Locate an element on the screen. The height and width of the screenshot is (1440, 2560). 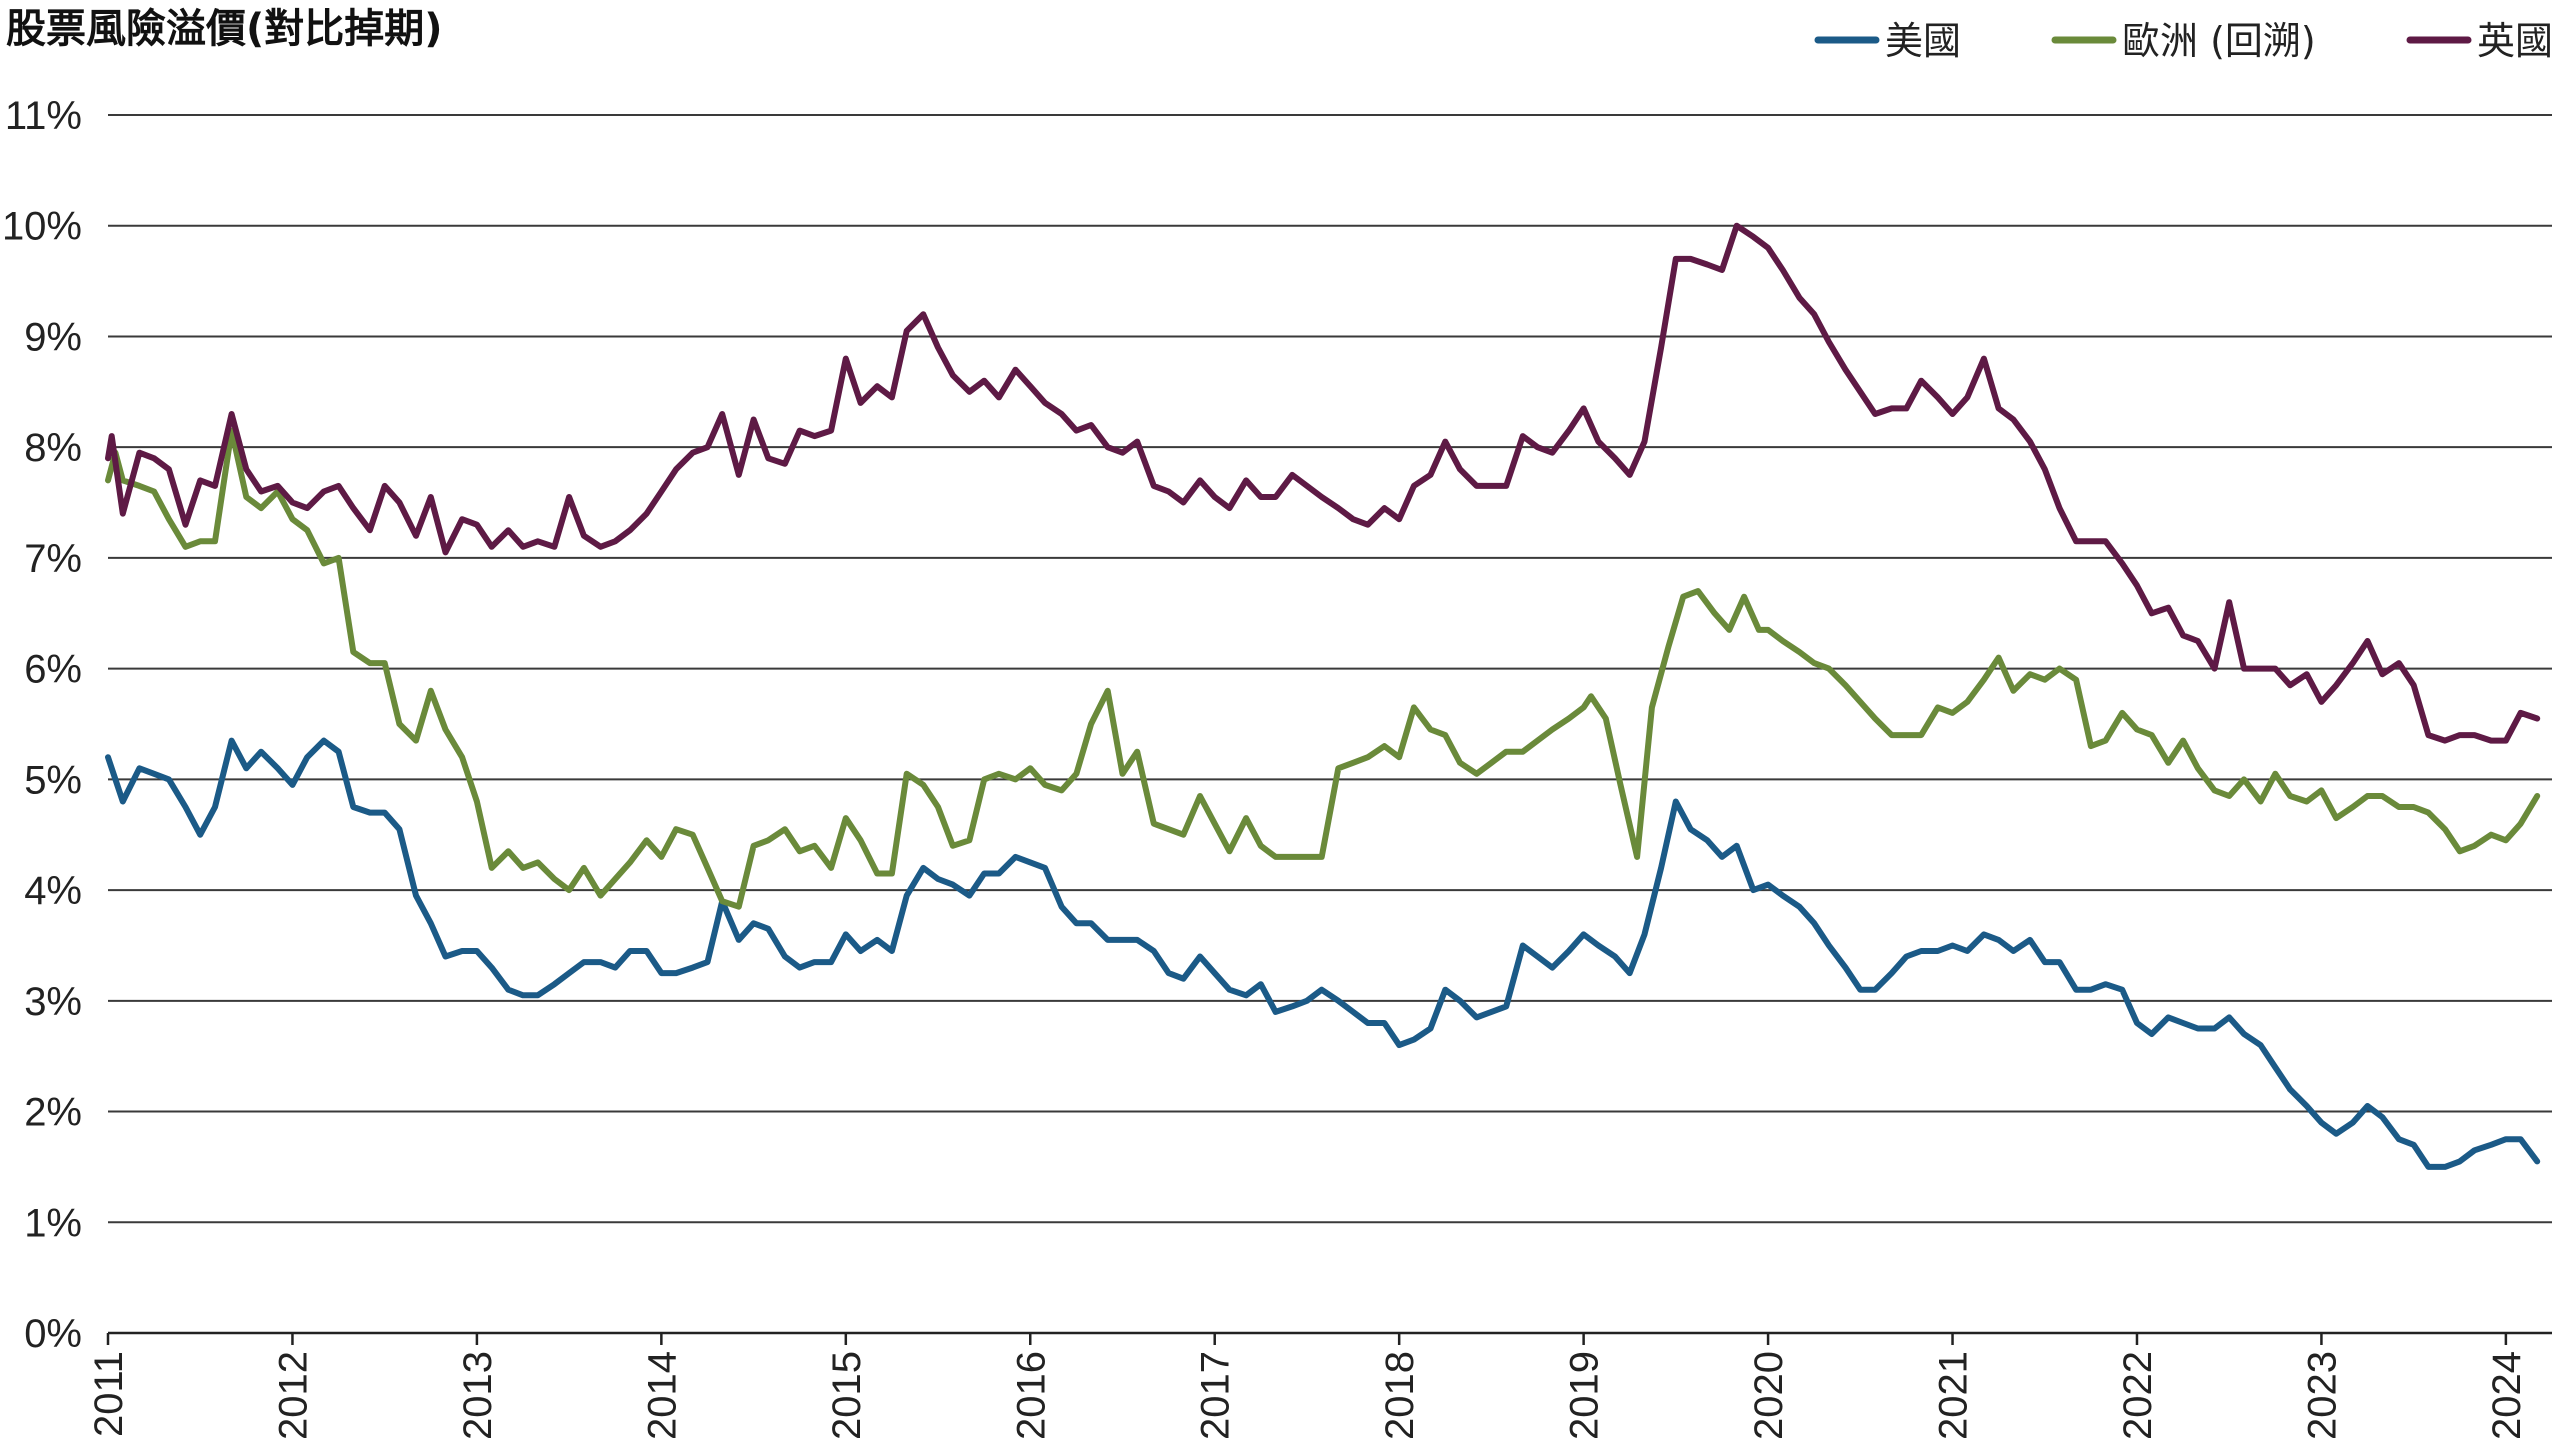
y-tick-label: 6% is located at coordinates (53, 670).